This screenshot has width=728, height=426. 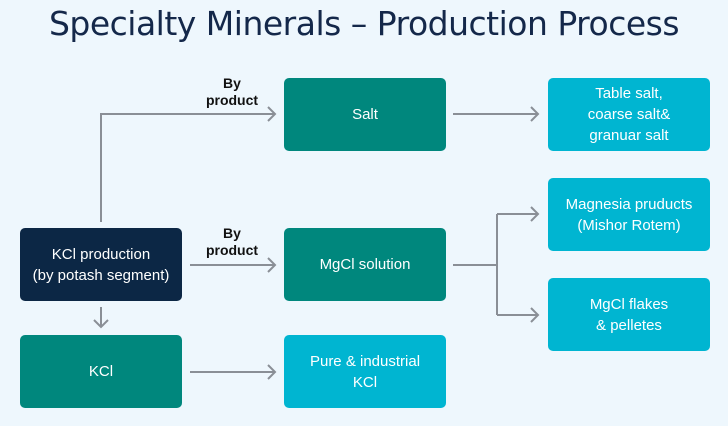 What do you see at coordinates (629, 214) in the screenshot?
I see `node-magnesia-products: Magnesia pruducts (Mishor Rotem)` at bounding box center [629, 214].